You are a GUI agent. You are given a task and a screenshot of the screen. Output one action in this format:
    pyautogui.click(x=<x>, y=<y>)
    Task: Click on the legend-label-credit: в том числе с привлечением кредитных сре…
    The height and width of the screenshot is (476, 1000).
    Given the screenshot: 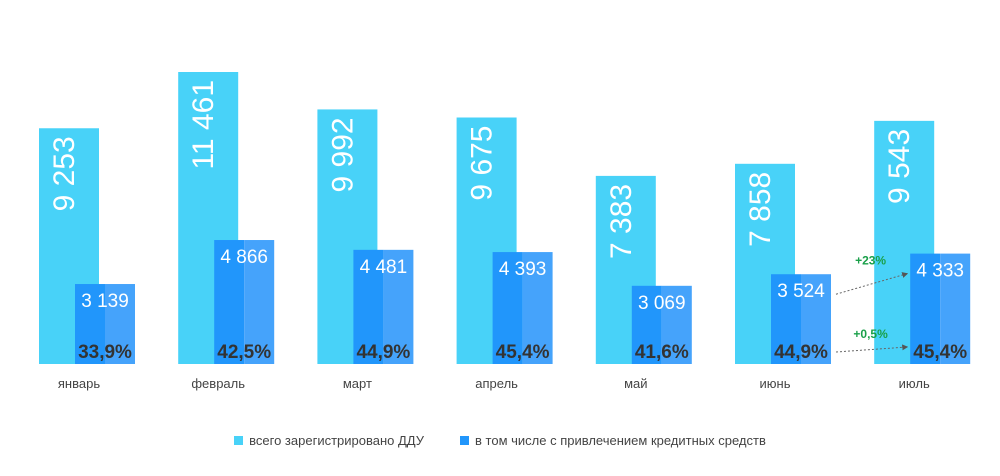 What is the action you would take?
    pyautogui.click(x=620, y=440)
    